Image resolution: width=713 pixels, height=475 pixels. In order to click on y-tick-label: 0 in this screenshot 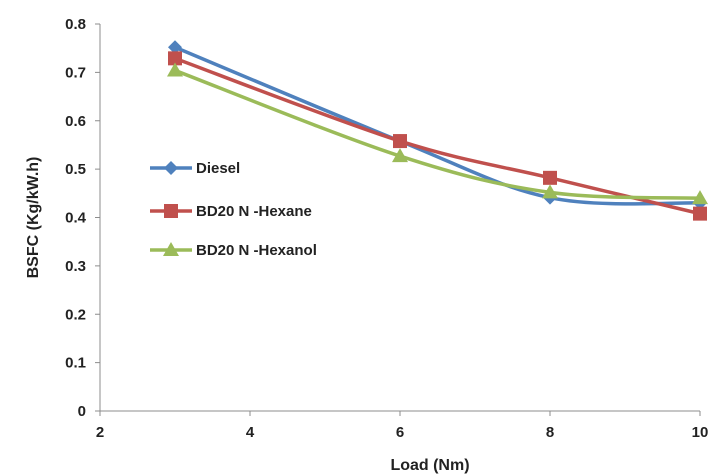, I will do `click(82, 411)`.